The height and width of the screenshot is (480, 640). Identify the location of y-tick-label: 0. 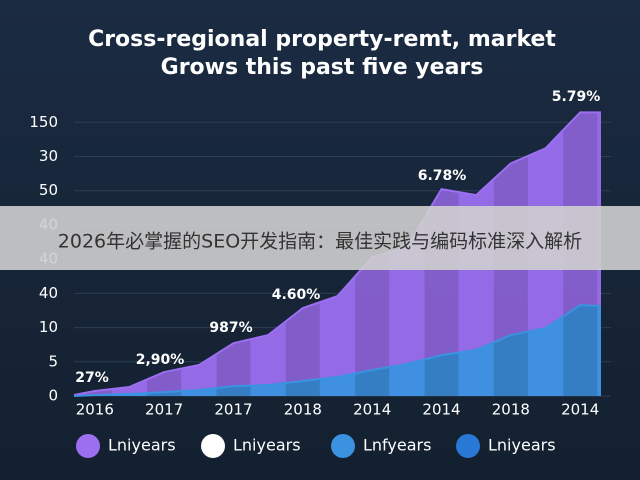
(53, 396).